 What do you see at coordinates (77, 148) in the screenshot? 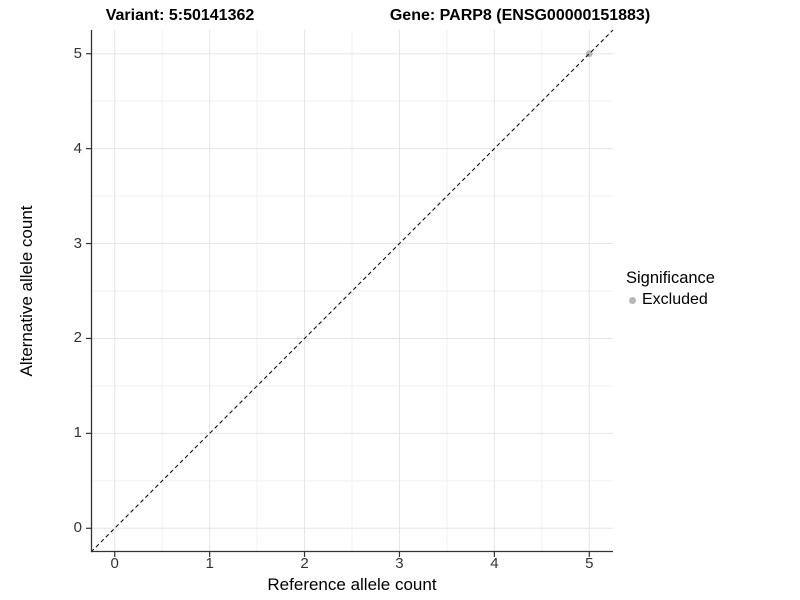
I see `y-tick-label: 4` at bounding box center [77, 148].